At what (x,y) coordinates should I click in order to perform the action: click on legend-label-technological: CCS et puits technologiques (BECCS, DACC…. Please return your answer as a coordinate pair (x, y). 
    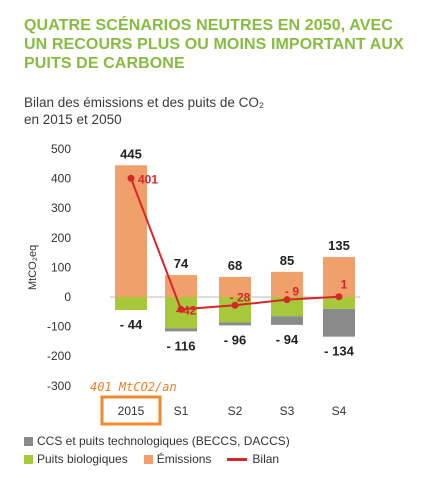
    Looking at the image, I should click on (163, 441).